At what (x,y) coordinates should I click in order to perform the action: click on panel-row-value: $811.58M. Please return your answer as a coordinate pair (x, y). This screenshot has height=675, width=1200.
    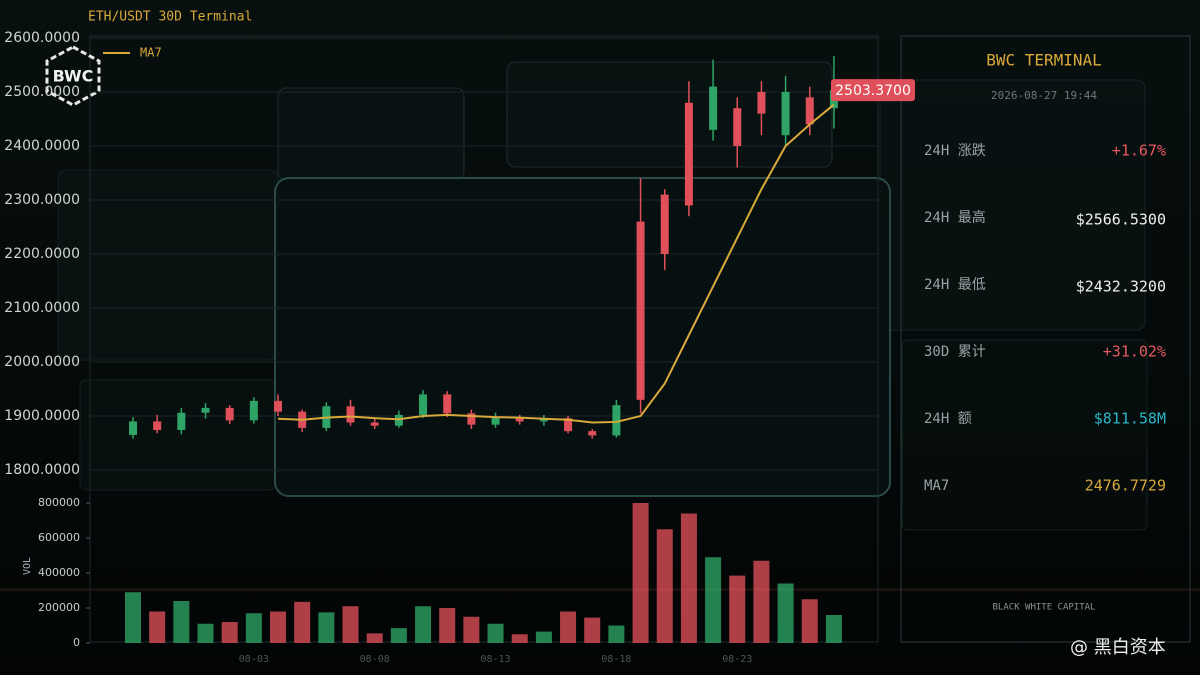
    Looking at the image, I should click on (1130, 419).